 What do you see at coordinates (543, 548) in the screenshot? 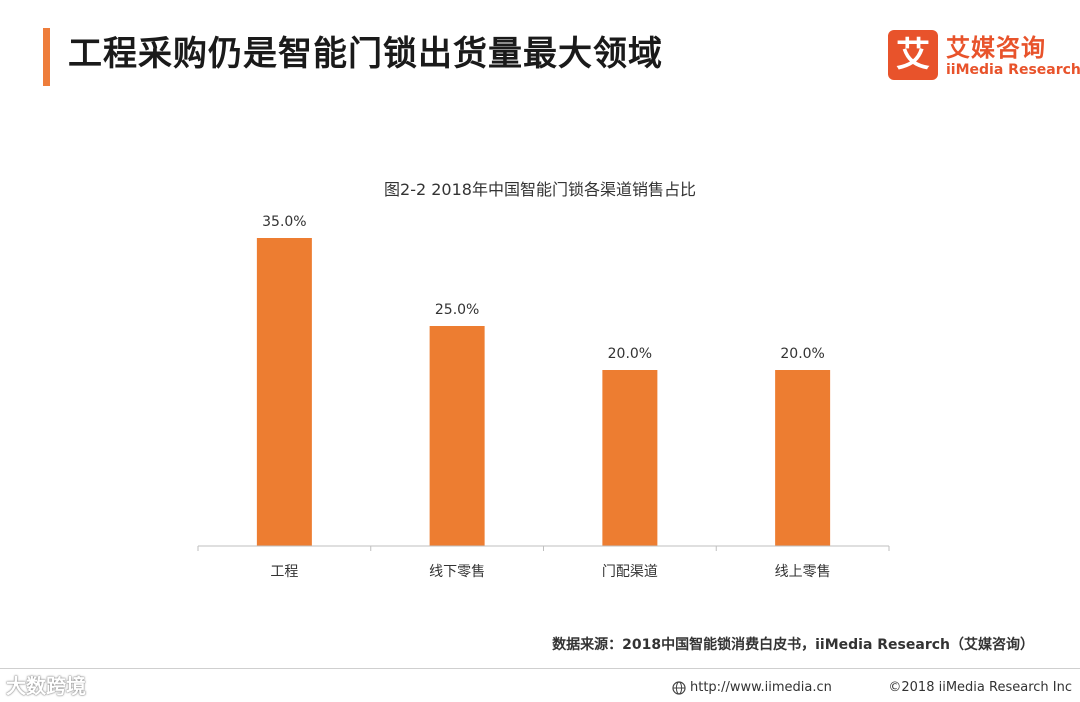
I see `x-axis` at bounding box center [543, 548].